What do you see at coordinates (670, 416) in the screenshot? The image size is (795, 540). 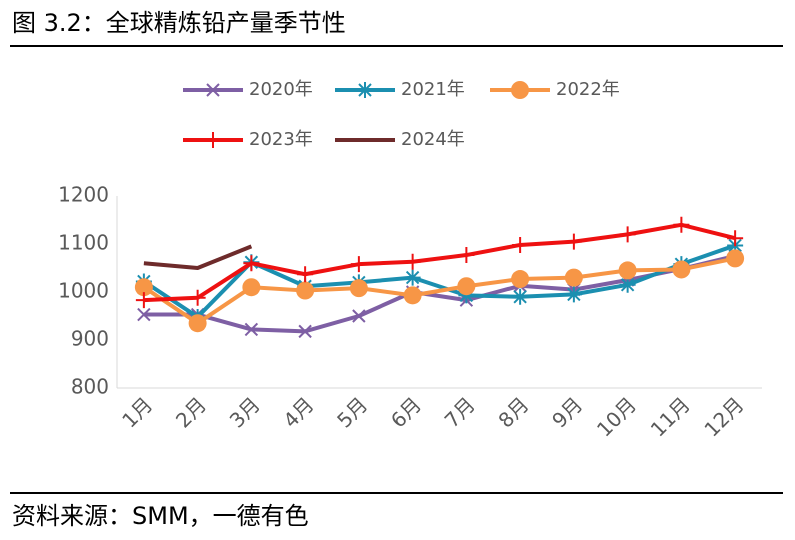 I see `x-tick-label: 11月` at bounding box center [670, 416].